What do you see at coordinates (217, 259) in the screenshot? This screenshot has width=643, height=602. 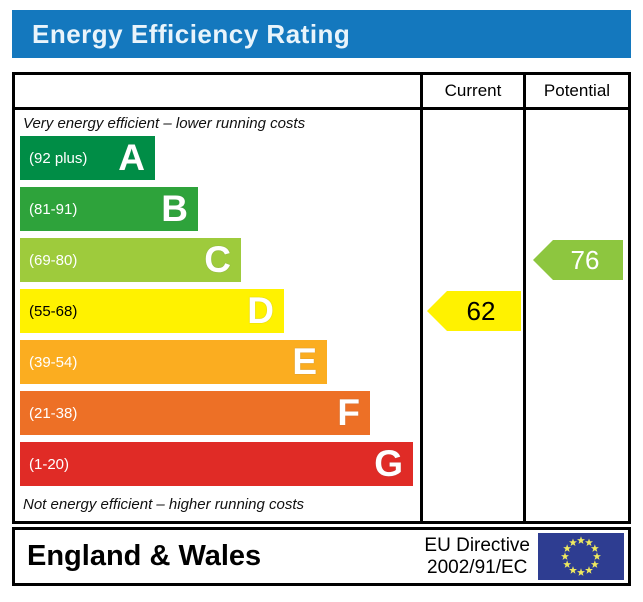 I see `band-letter: C` at bounding box center [217, 259].